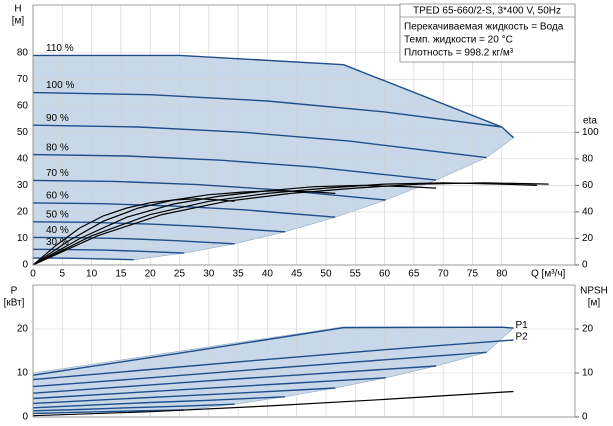  I want to click on y-tick-label: 70, so click(23, 79).